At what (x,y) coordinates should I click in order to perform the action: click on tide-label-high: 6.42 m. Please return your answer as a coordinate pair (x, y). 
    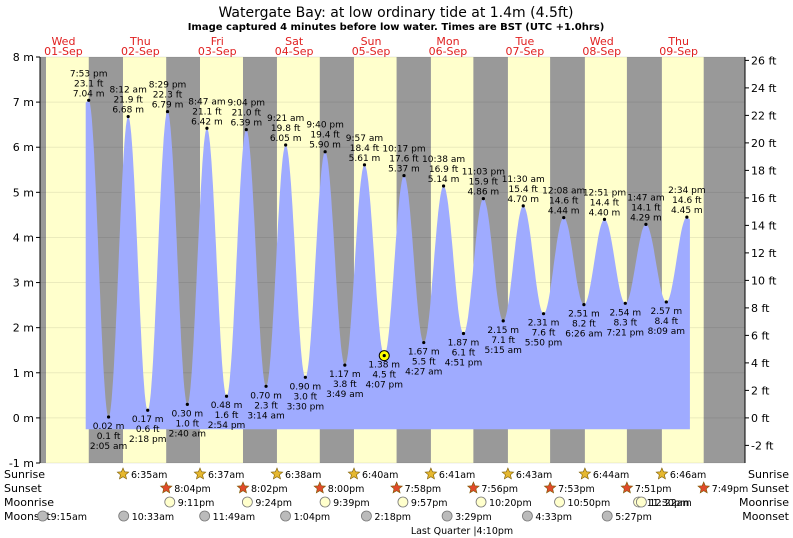
    Looking at the image, I should click on (207, 122).